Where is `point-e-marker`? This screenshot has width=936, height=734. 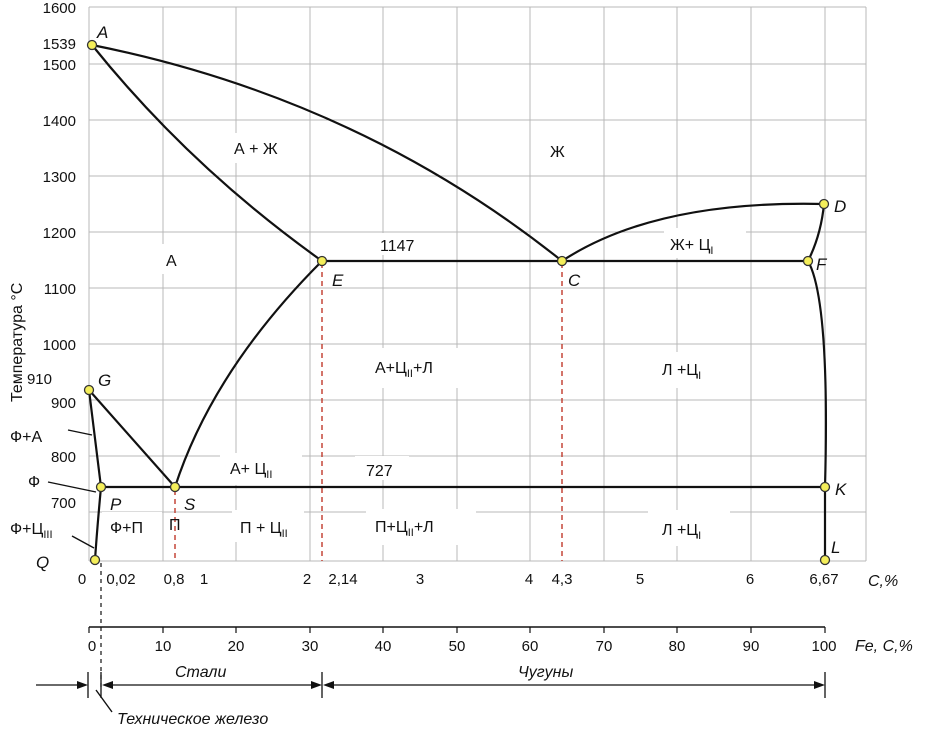 point-e-marker is located at coordinates (322, 261).